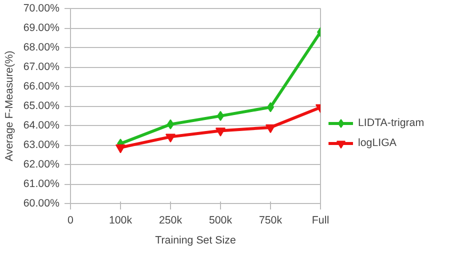 This screenshot has height=266, width=474. Describe the element at coordinates (377, 143) in the screenshot. I see `legend-label: logLIGA` at that location.